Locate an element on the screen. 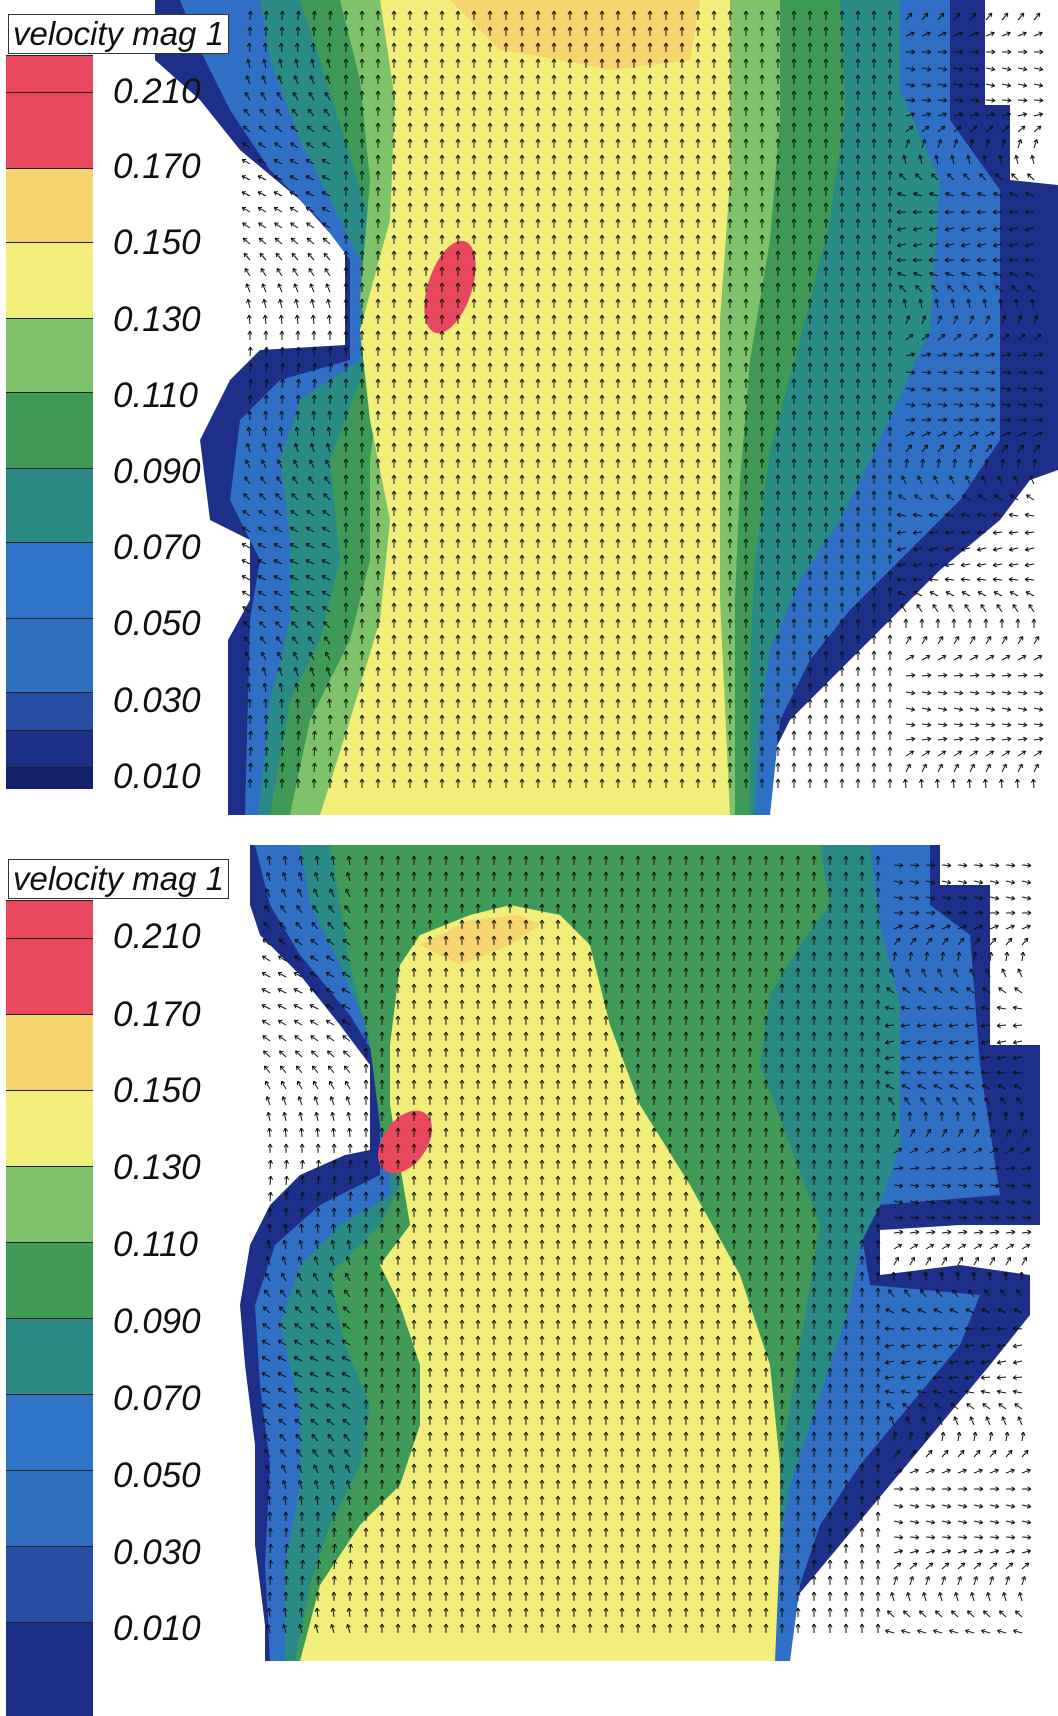 This screenshot has width=1058, height=1716. colorbar-tick-label: 0.090 is located at coordinates (157, 472).